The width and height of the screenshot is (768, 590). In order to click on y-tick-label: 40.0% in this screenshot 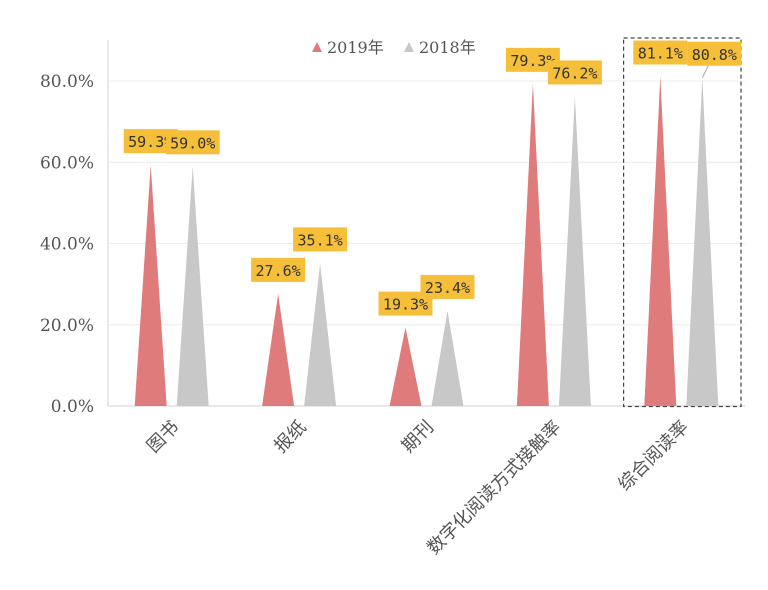, I will do `click(67, 245)`.